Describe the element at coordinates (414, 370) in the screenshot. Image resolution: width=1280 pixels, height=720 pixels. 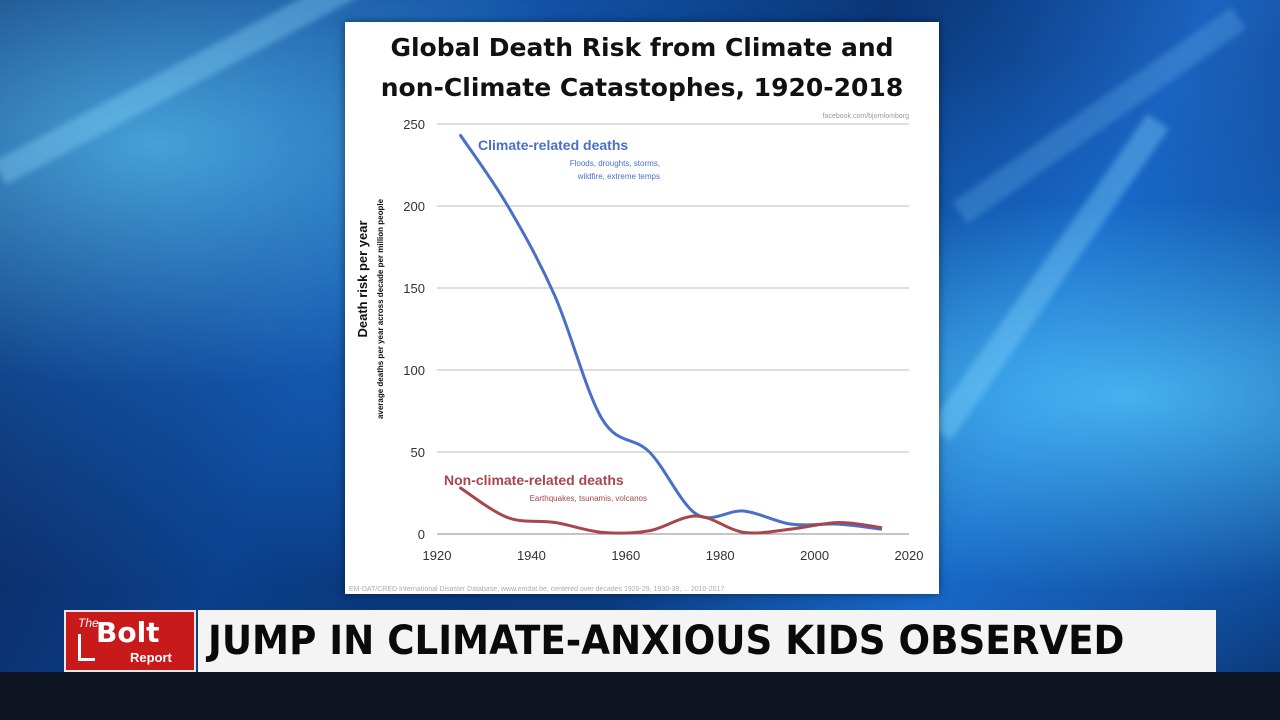
I see `y-tick-label: 100` at that location.